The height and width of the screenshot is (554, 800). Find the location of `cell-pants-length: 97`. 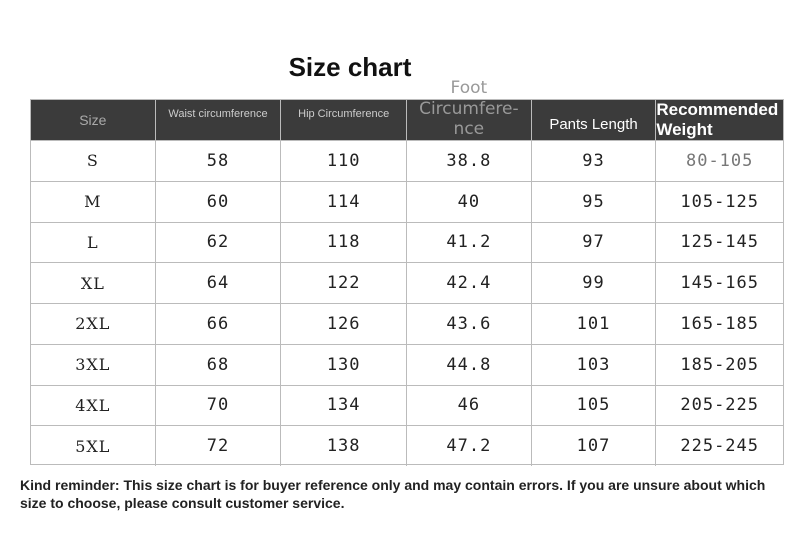

cell-pants-length: 97 is located at coordinates (594, 242).